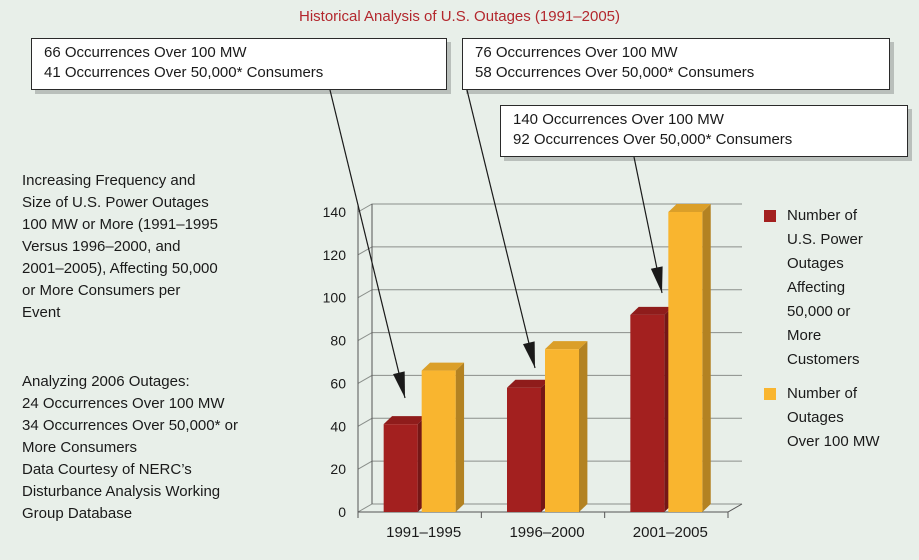 This screenshot has width=919, height=560. What do you see at coordinates (109, 180) in the screenshot?
I see `description-line: Increasing Frequency and` at bounding box center [109, 180].